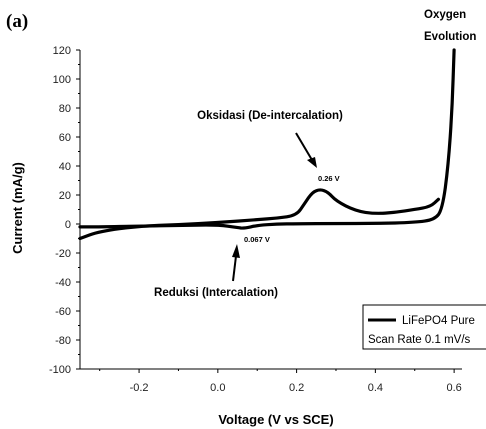 The width and height of the screenshot is (486, 429). Describe the element at coordinates (275, 419) in the screenshot. I see `x-axis-label: Voltage (V vs SCE)` at that location.